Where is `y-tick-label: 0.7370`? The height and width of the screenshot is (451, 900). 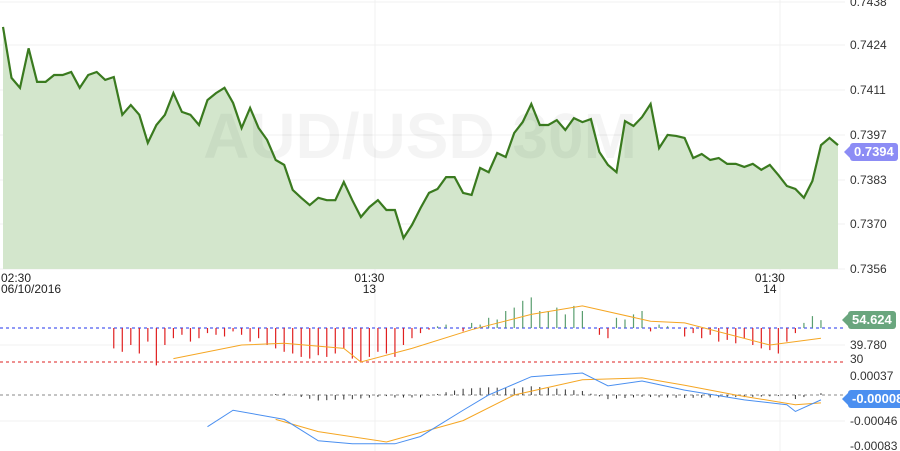 y-tick-label: 0.7370 is located at coordinates (868, 224).